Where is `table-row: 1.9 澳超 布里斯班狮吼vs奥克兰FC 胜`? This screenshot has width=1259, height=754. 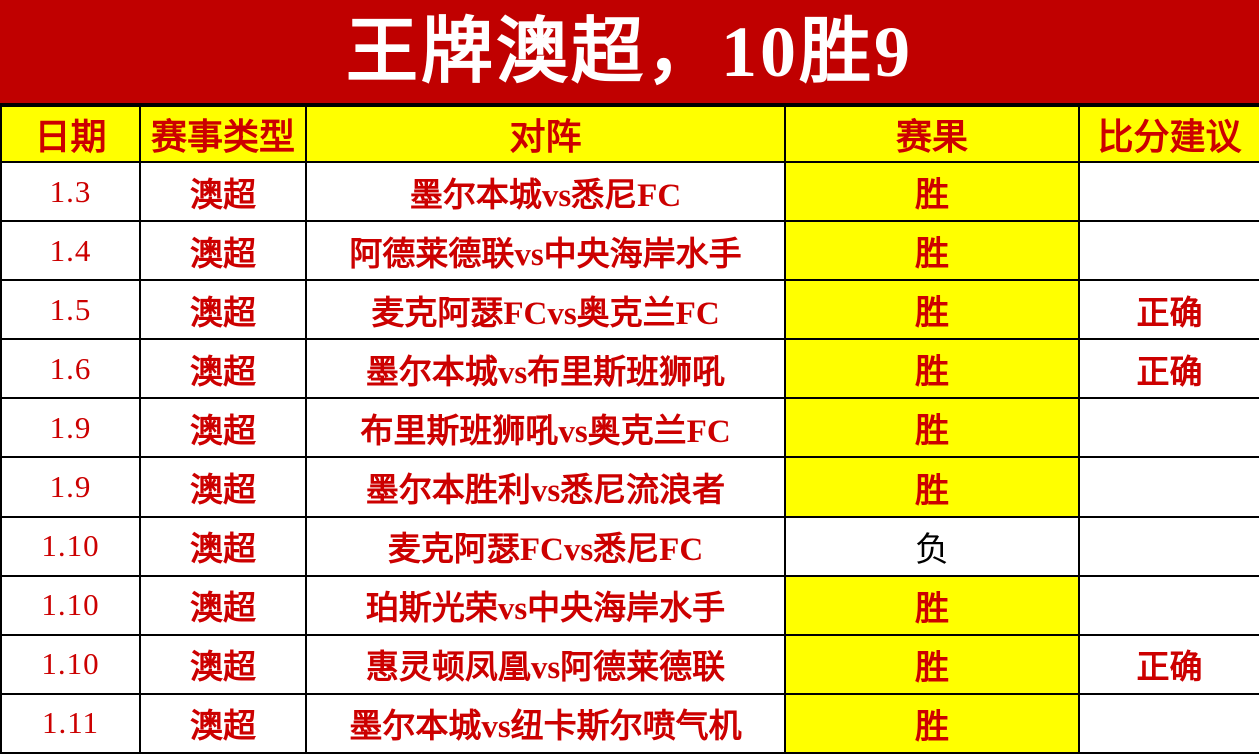
table-row: 1.9 澳超 布里斯班狮吼vs奥克兰FC 胜 is located at coordinates (629, 428).